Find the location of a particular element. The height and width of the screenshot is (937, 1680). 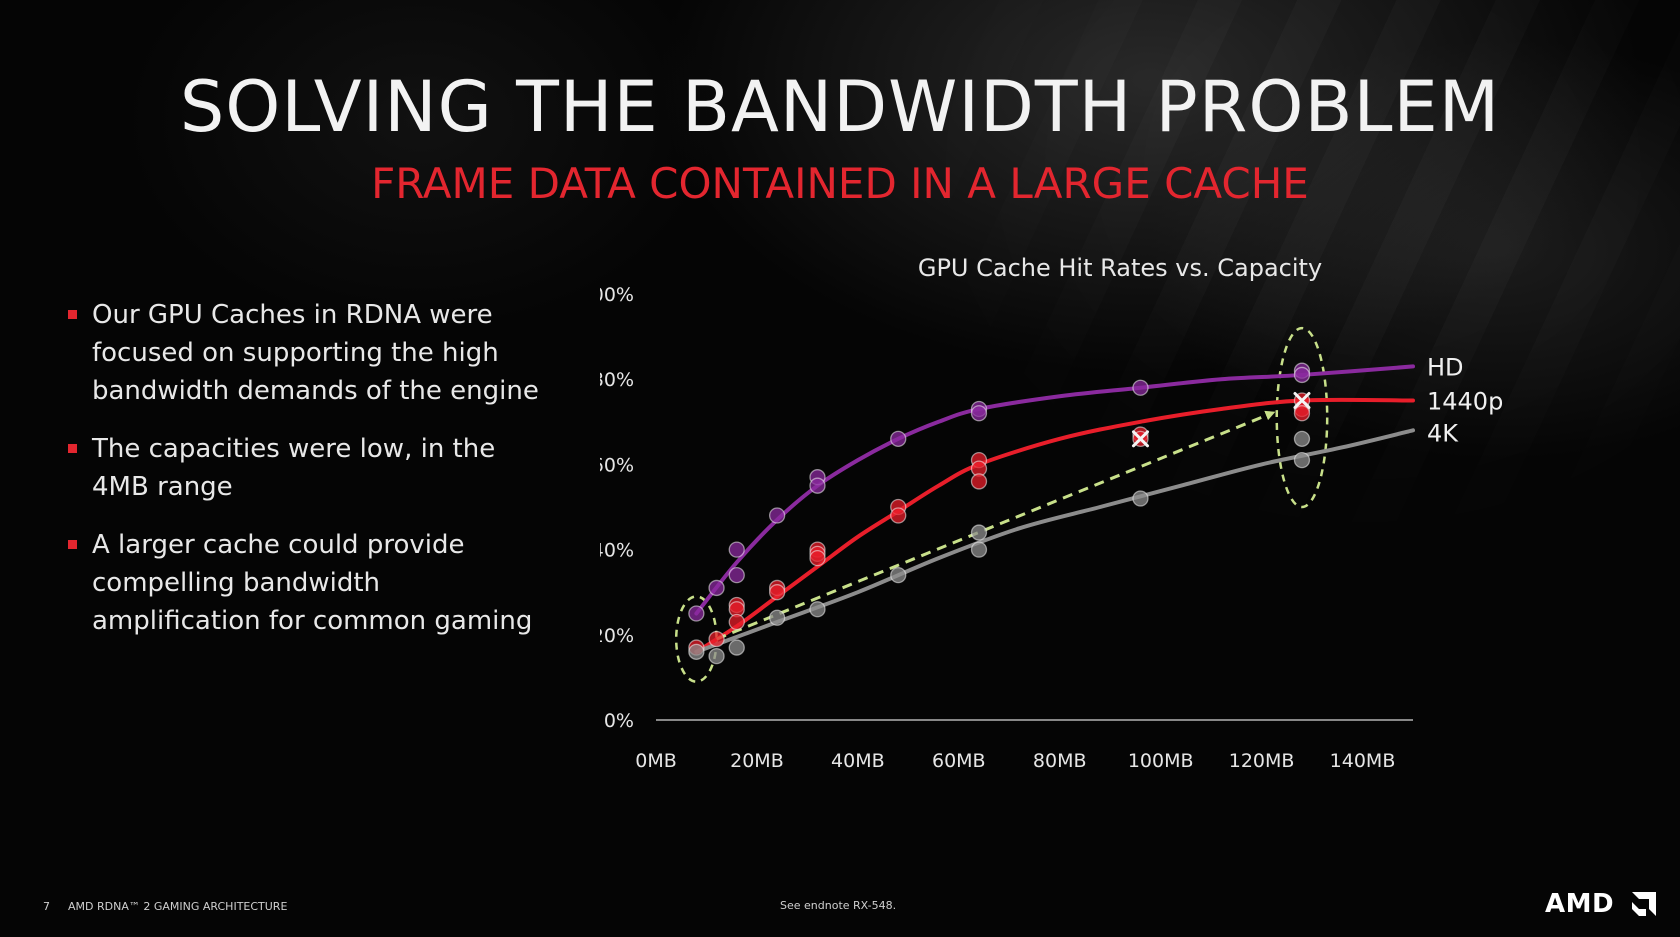

amd-logo: AMD is located at coordinates (1580, 904).